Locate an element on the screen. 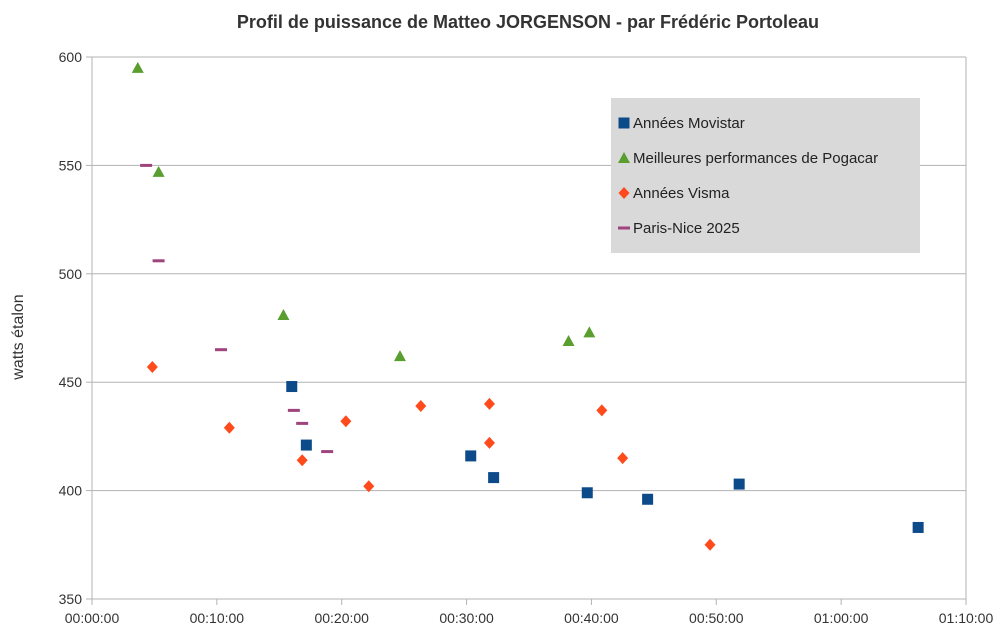  legend-box is located at coordinates (765, 175).